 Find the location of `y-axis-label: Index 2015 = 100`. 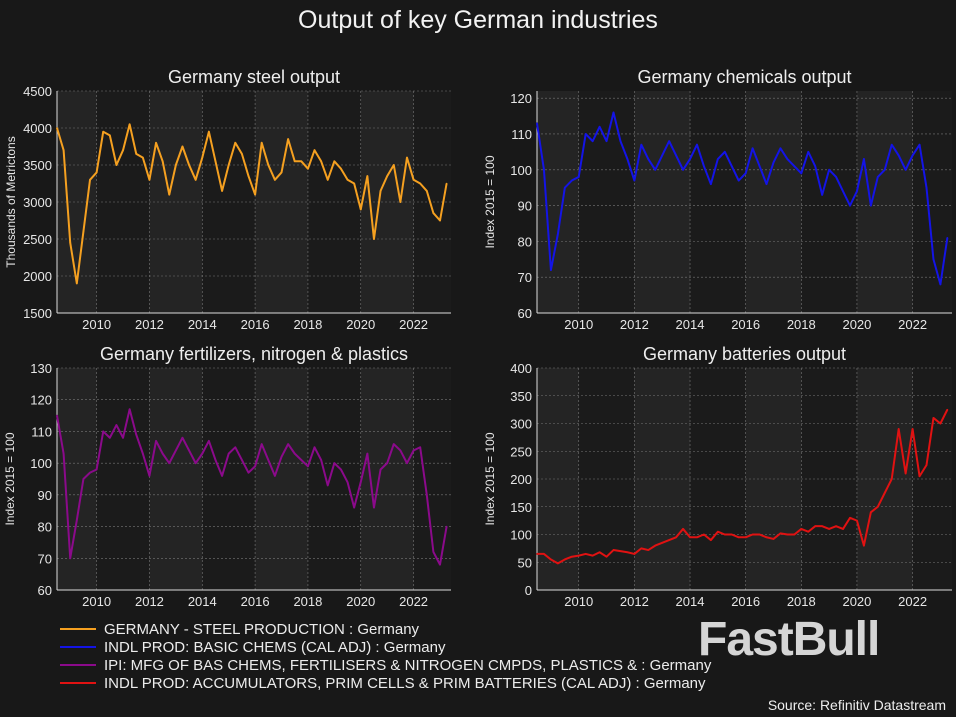

y-axis-label: Index 2015 = 100 is located at coordinates (490, 201).